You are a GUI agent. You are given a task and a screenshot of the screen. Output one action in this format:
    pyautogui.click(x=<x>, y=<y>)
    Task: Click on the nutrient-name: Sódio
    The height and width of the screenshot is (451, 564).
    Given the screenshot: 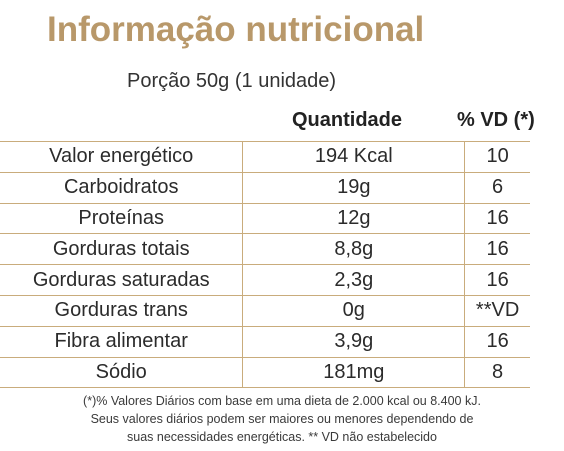 What is the action you would take?
    pyautogui.click(x=121, y=372)
    